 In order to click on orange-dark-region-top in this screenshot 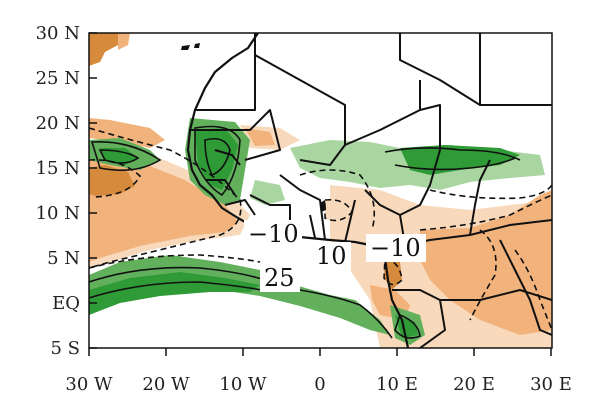, I will do `click(103, 49)`.